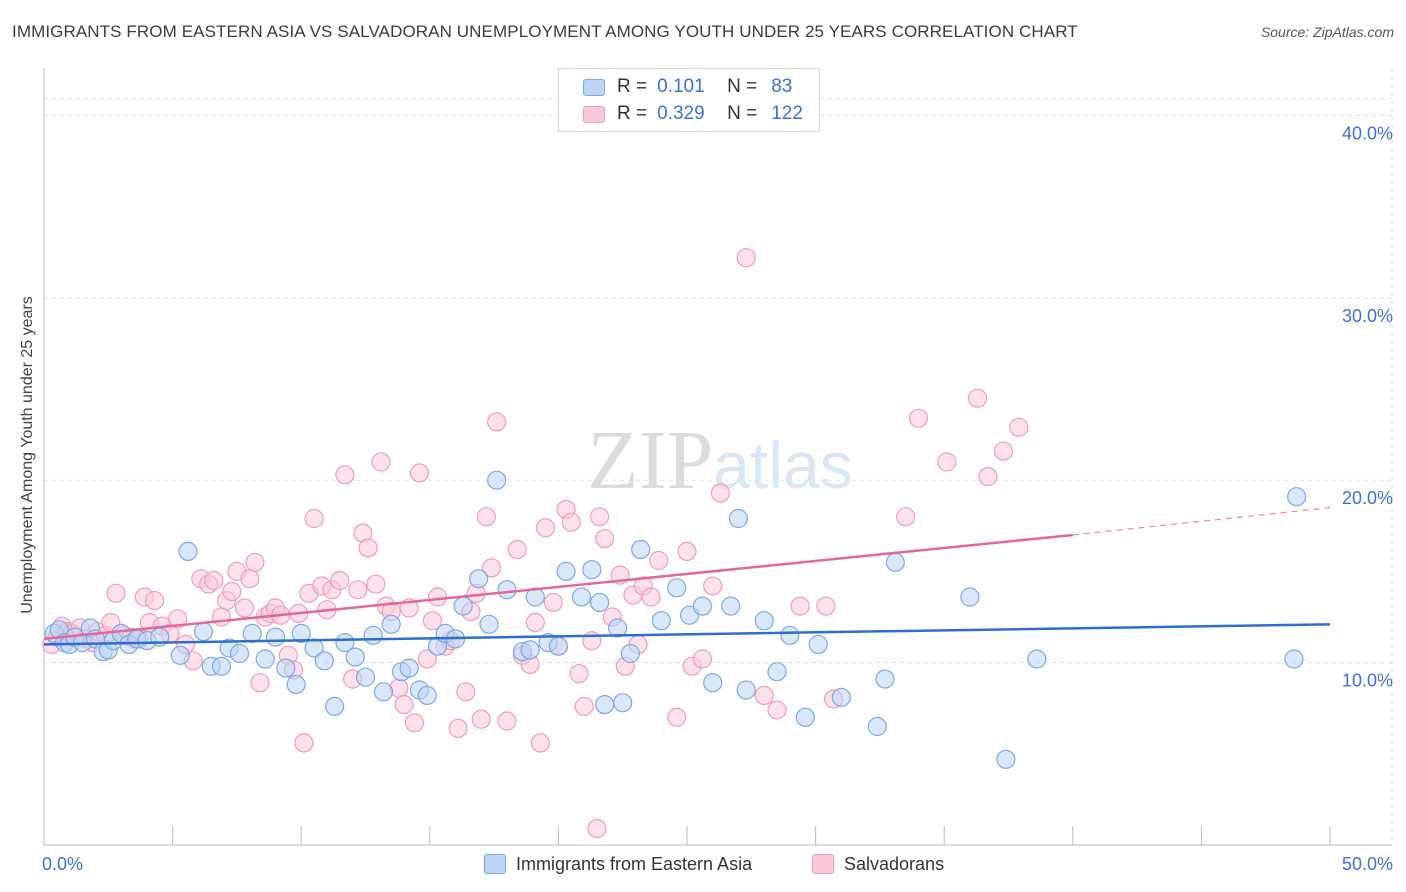  Describe the element at coordinates (618, 864) in the screenshot. I see `legend-item-eastern-asia: Immigrants from Eastern Asia` at that location.